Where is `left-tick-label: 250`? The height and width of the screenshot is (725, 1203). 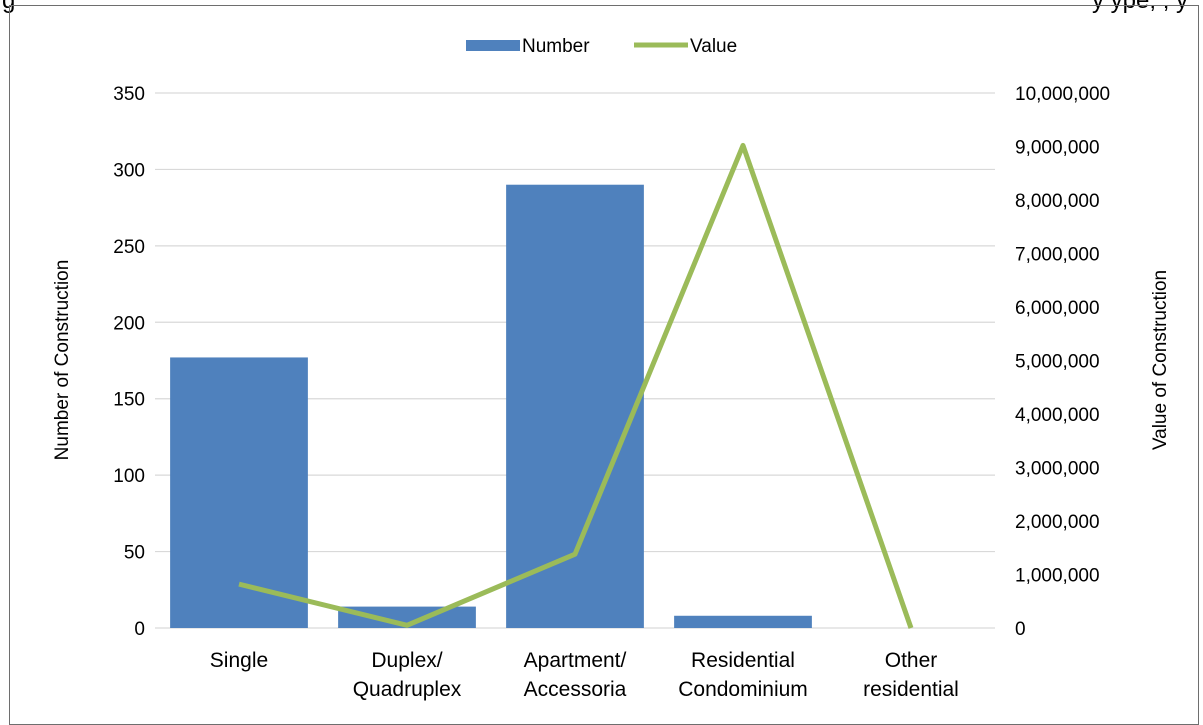
left-tick-label: 250 is located at coordinates (129, 247).